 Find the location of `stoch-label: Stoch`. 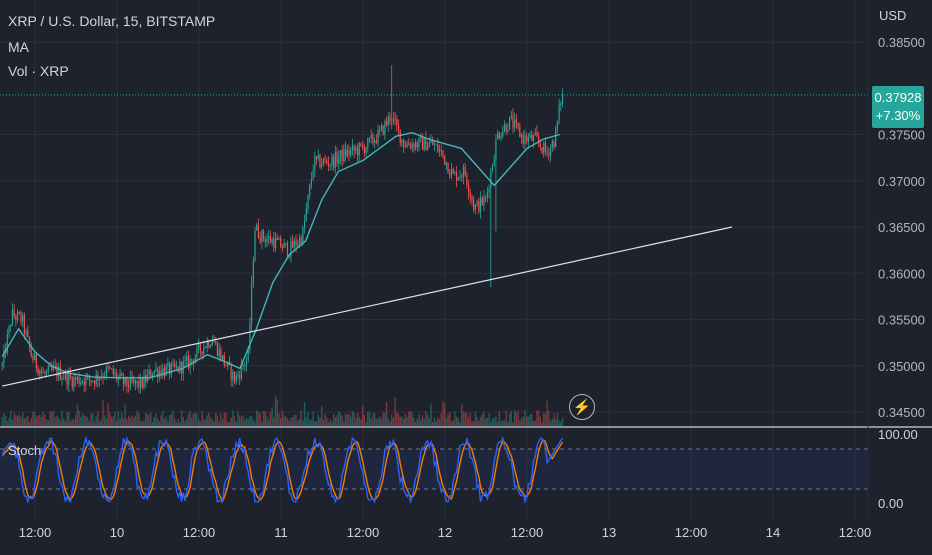

stoch-label: Stoch is located at coordinates (24, 450).